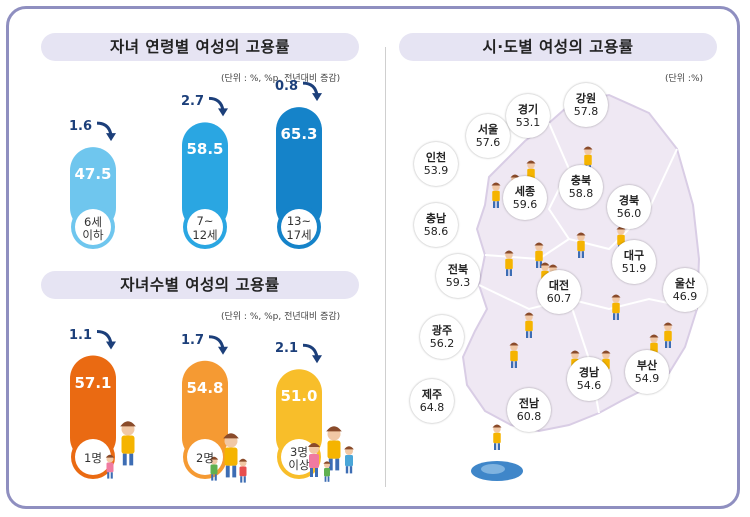 Image resolution: width=750 pixels, height=517 pixels. I want to click on region-value: 46.9, so click(685, 296).